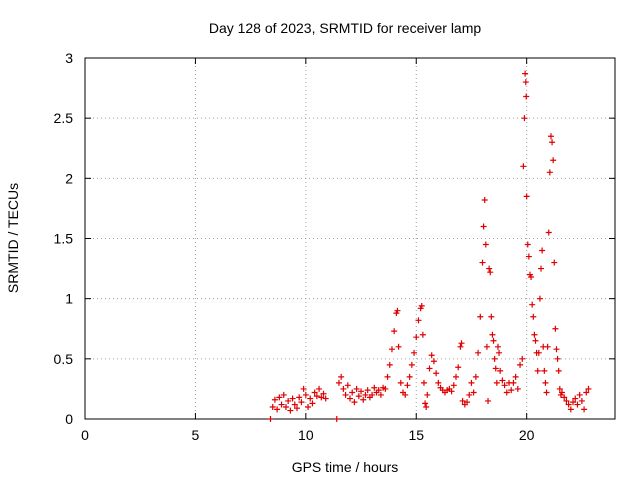 The image size is (640, 480). I want to click on y-tick-label: 1, so click(69, 299).